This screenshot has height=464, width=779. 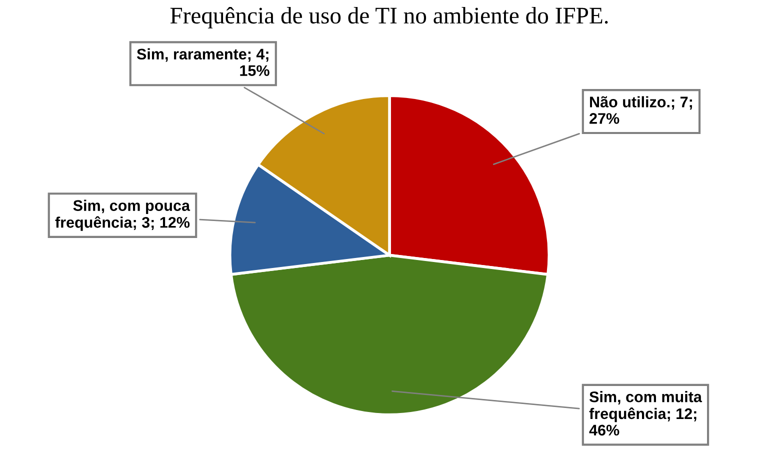 I want to click on slice-label: Sim, com muita frequência; 12; 46%, so click(x=645, y=413).